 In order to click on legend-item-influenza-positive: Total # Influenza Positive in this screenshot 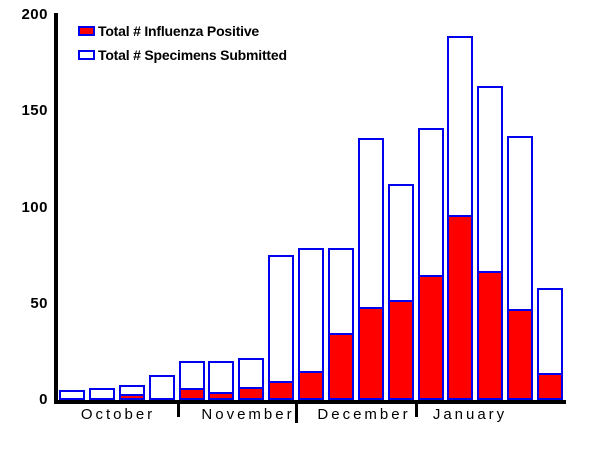, I will do `click(182, 30)`.